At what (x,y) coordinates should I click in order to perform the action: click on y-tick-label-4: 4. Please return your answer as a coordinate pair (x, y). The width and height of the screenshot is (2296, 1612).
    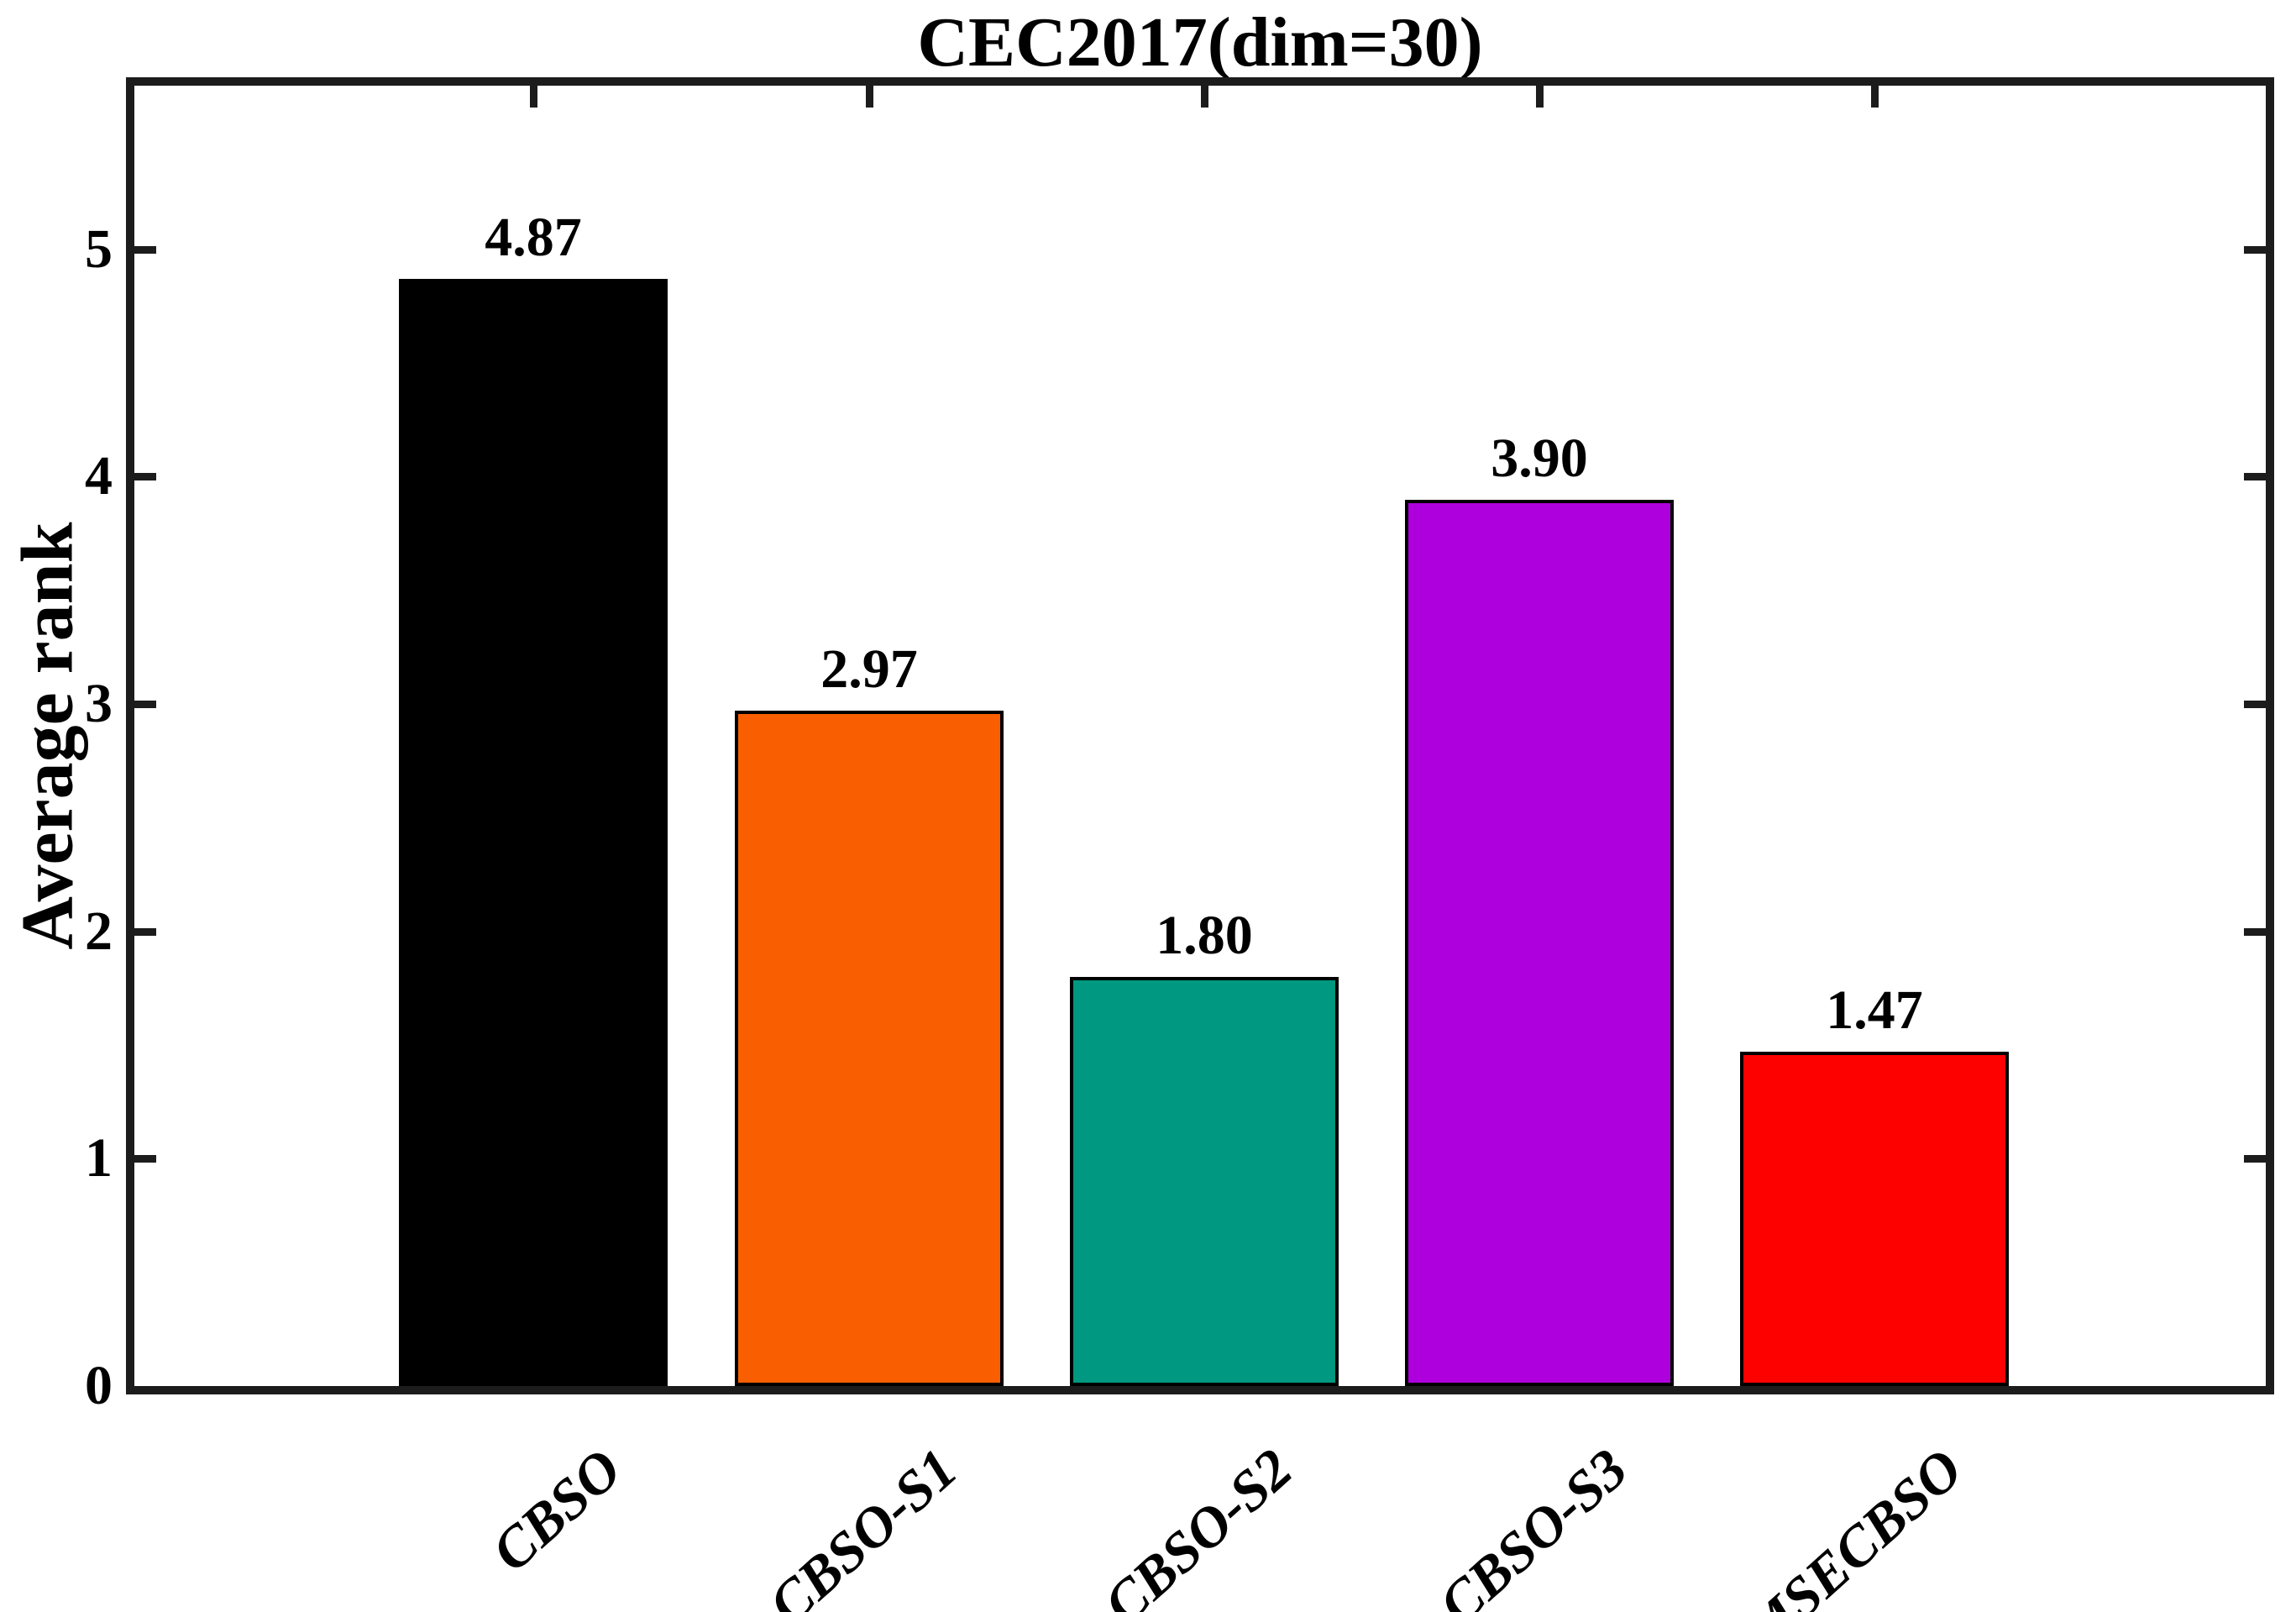
    Looking at the image, I should click on (99, 476).